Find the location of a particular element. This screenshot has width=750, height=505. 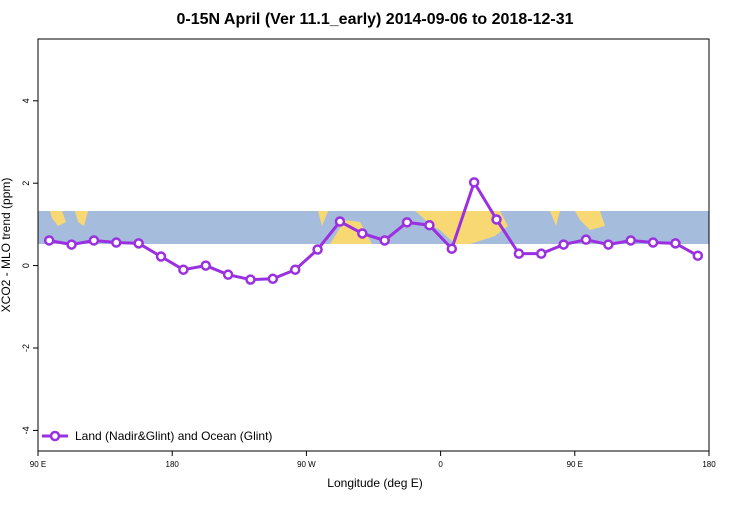

legend-label: Land (Nadir&Glint) and Ocean (Glint) is located at coordinates (173, 436).